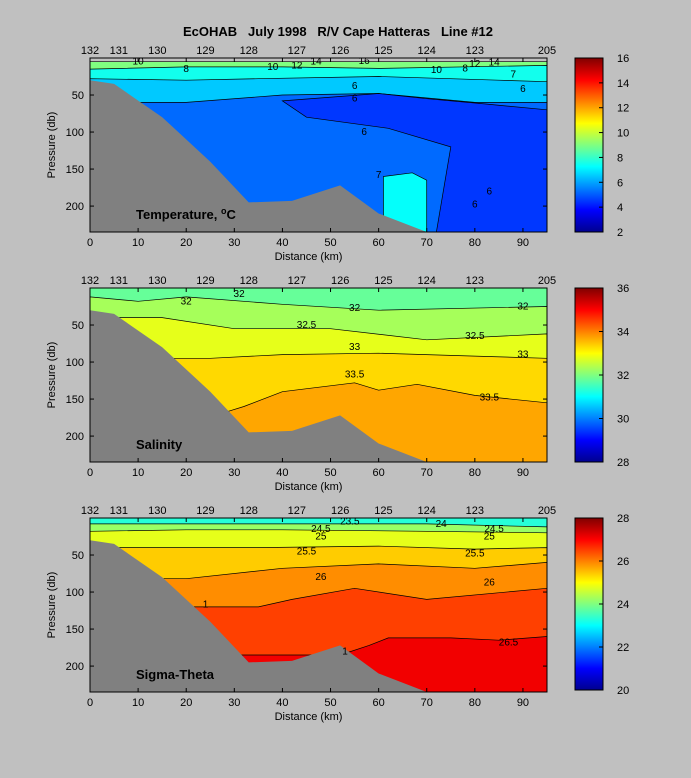  I want to click on contour-label: 26, so click(321, 577).